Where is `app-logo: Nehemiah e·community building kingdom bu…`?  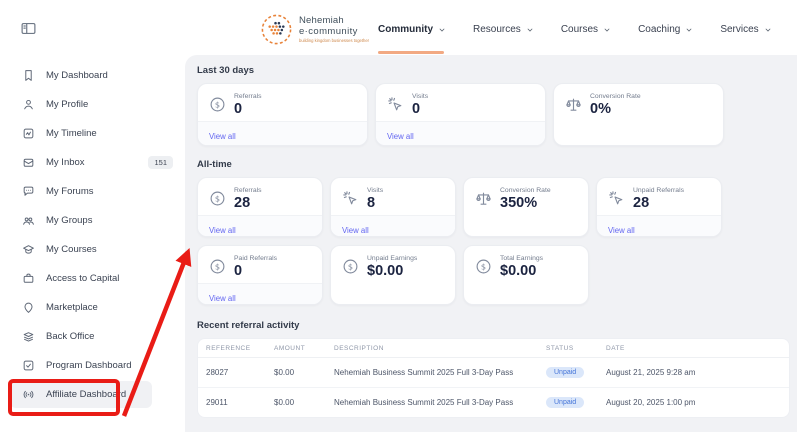
app-logo: Nehemiah e·community building kingdom bu… is located at coordinates (314, 29).